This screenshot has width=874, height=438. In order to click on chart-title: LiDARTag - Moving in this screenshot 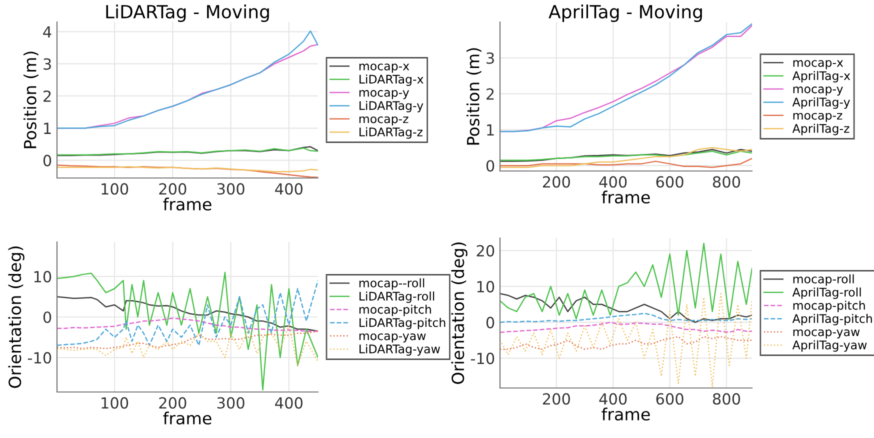, I will do `click(187, 13)`.